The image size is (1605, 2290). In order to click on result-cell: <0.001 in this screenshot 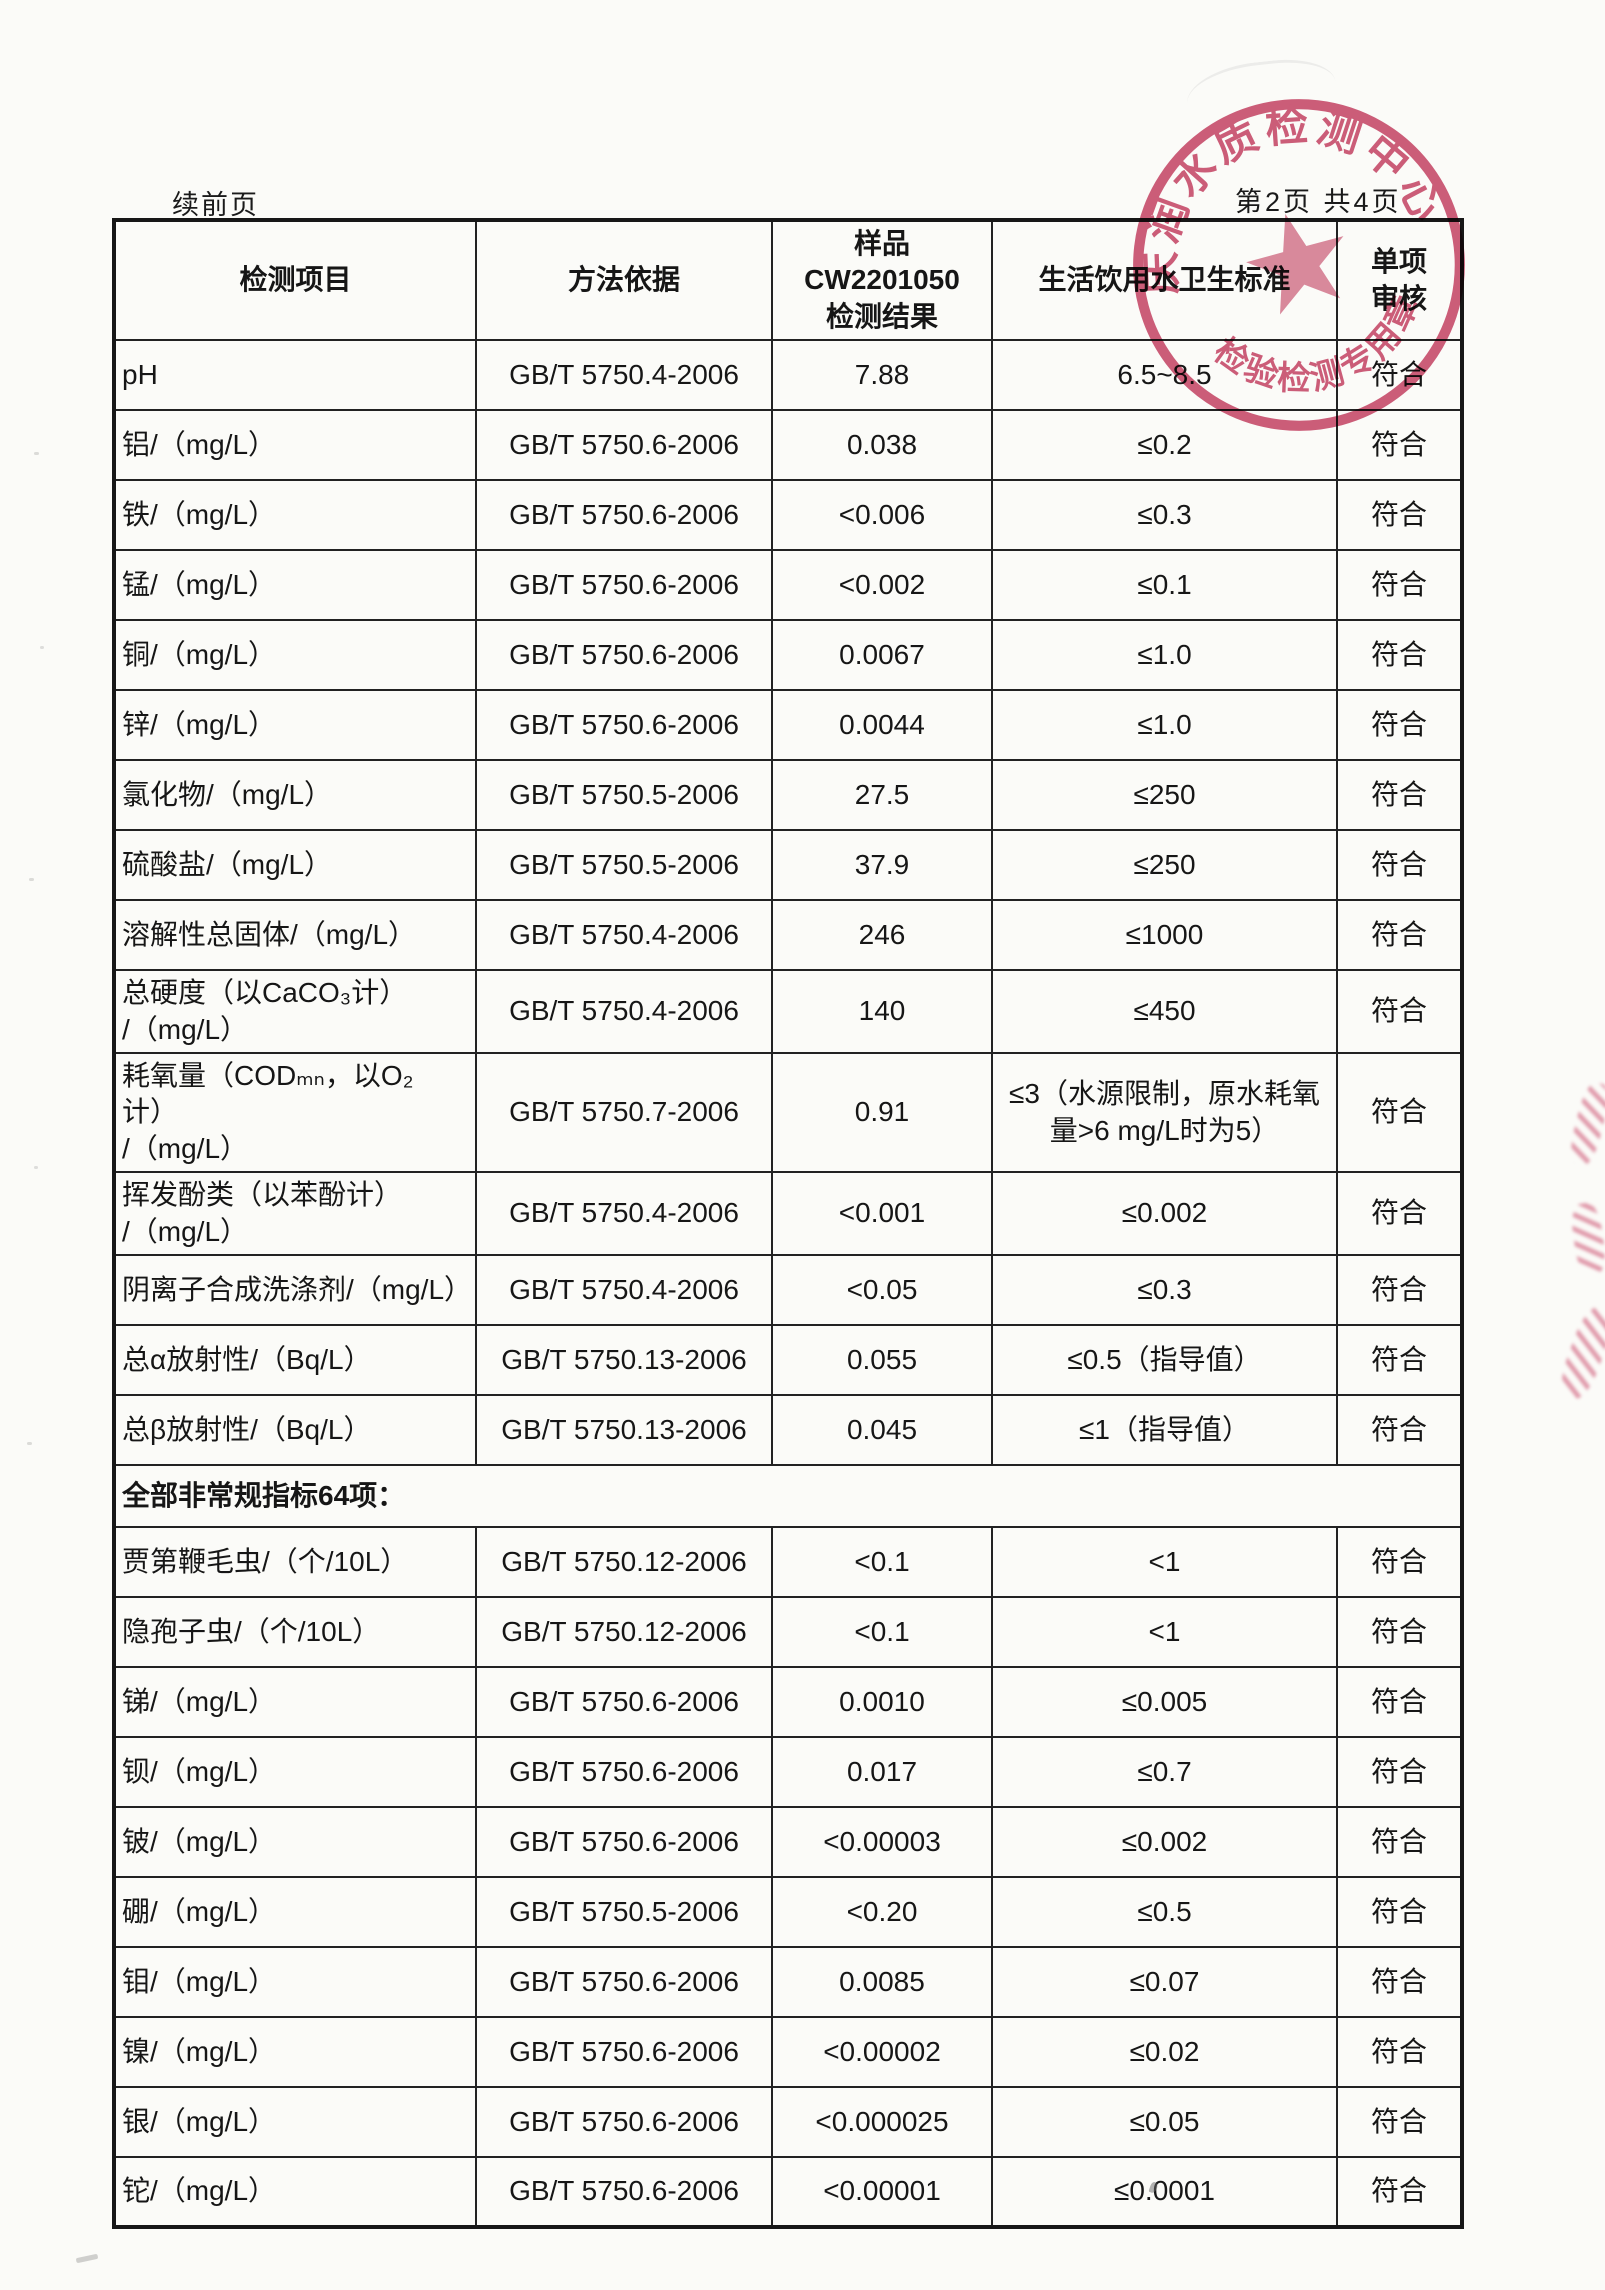, I will do `click(882, 1213)`.